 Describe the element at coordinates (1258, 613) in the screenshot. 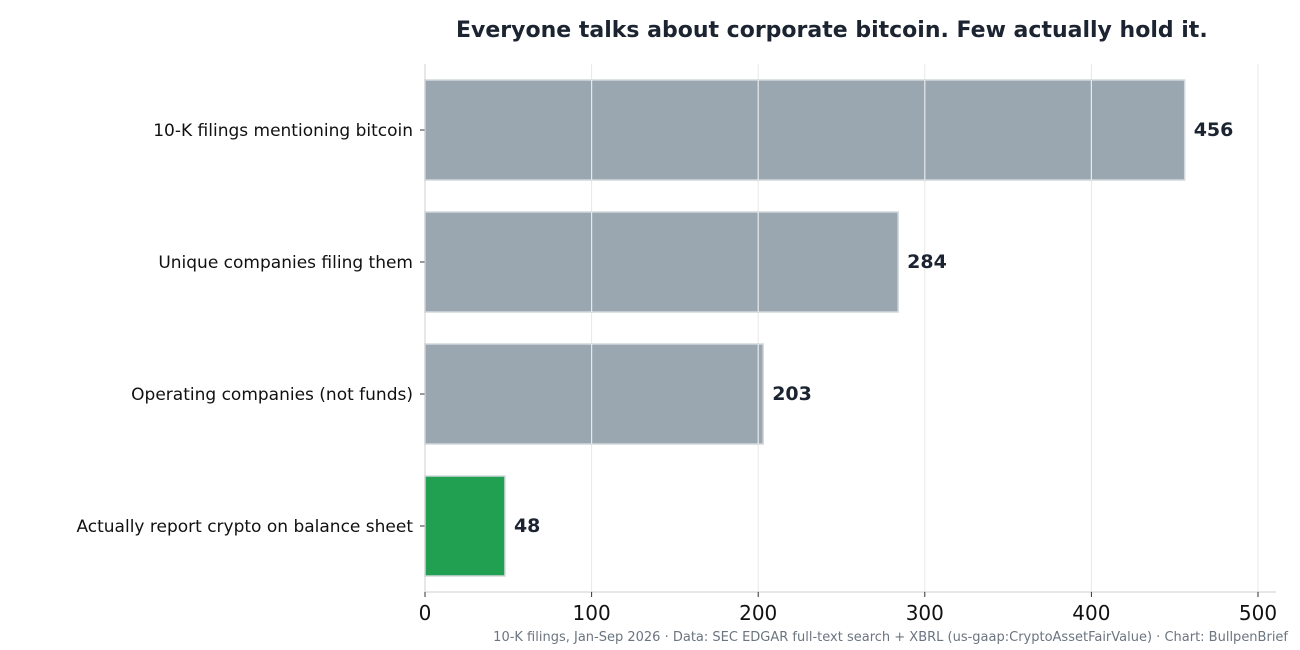

I see `x-tick-label: 500` at that location.